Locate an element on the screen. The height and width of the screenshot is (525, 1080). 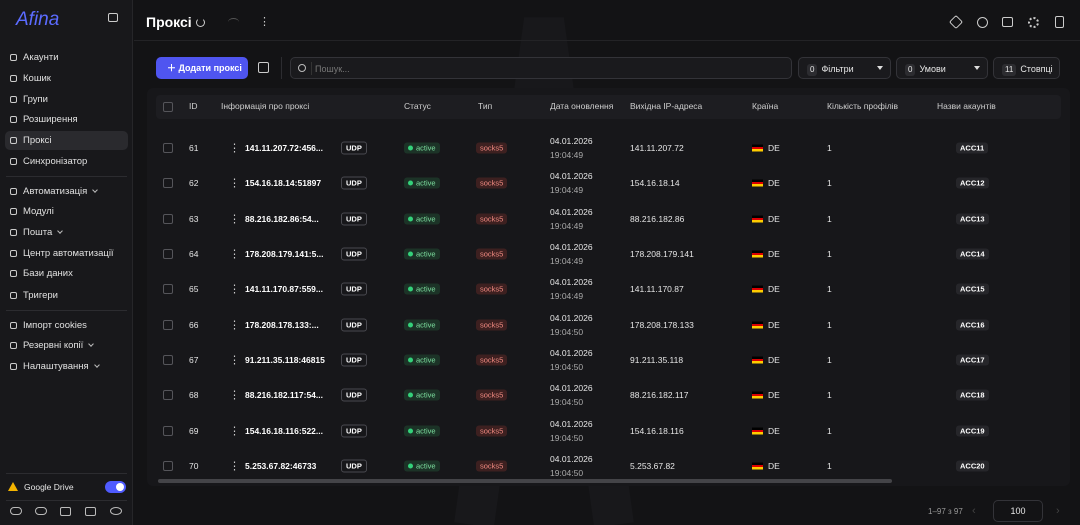
nav-item: Налаштування is located at coordinates (66, 366).